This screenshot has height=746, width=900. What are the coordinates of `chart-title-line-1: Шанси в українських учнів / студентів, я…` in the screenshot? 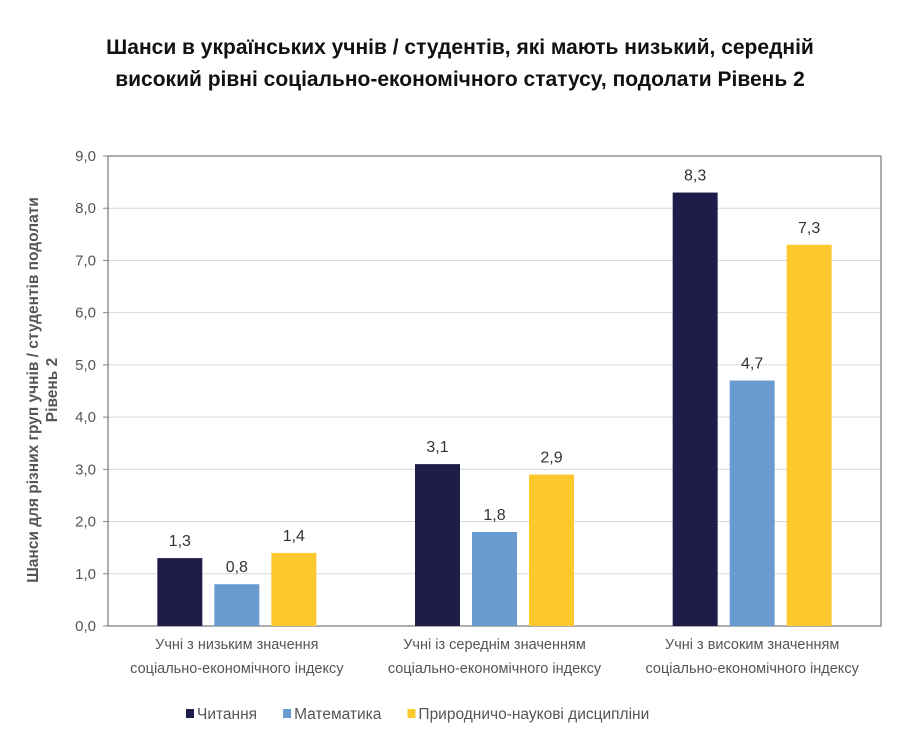 It's located at (460, 47).